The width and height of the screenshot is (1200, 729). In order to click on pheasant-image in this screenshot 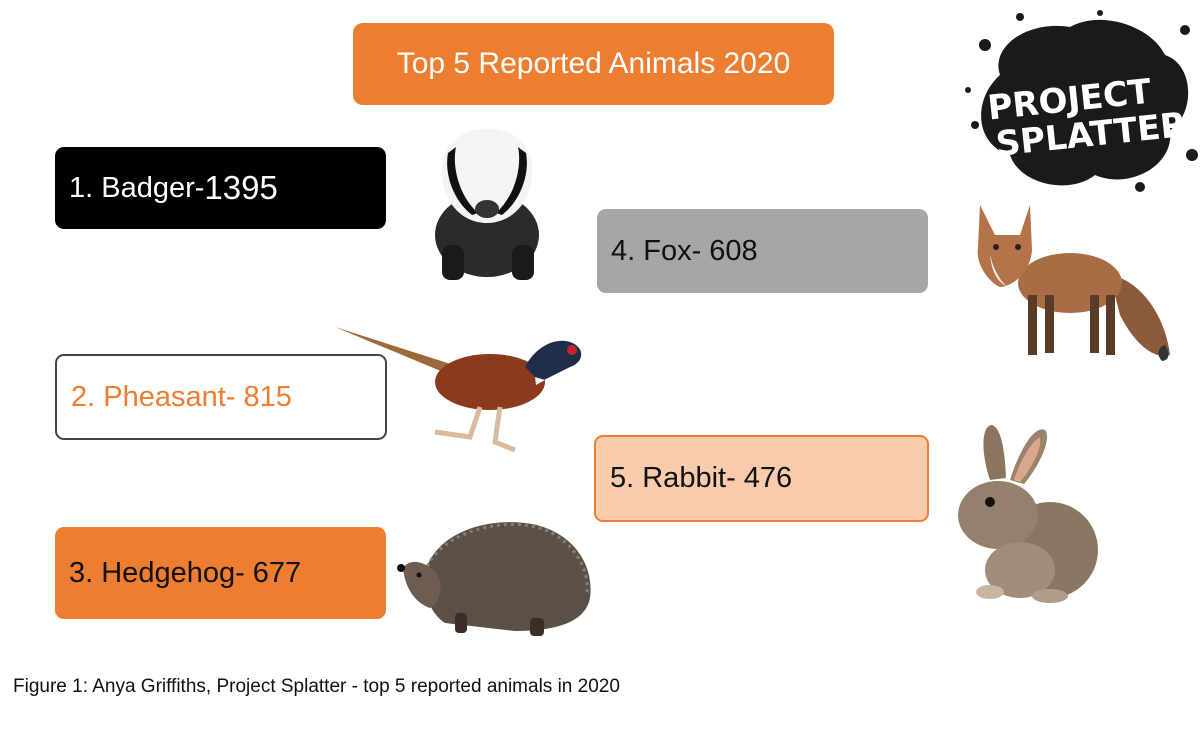, I will do `click(458, 390)`.